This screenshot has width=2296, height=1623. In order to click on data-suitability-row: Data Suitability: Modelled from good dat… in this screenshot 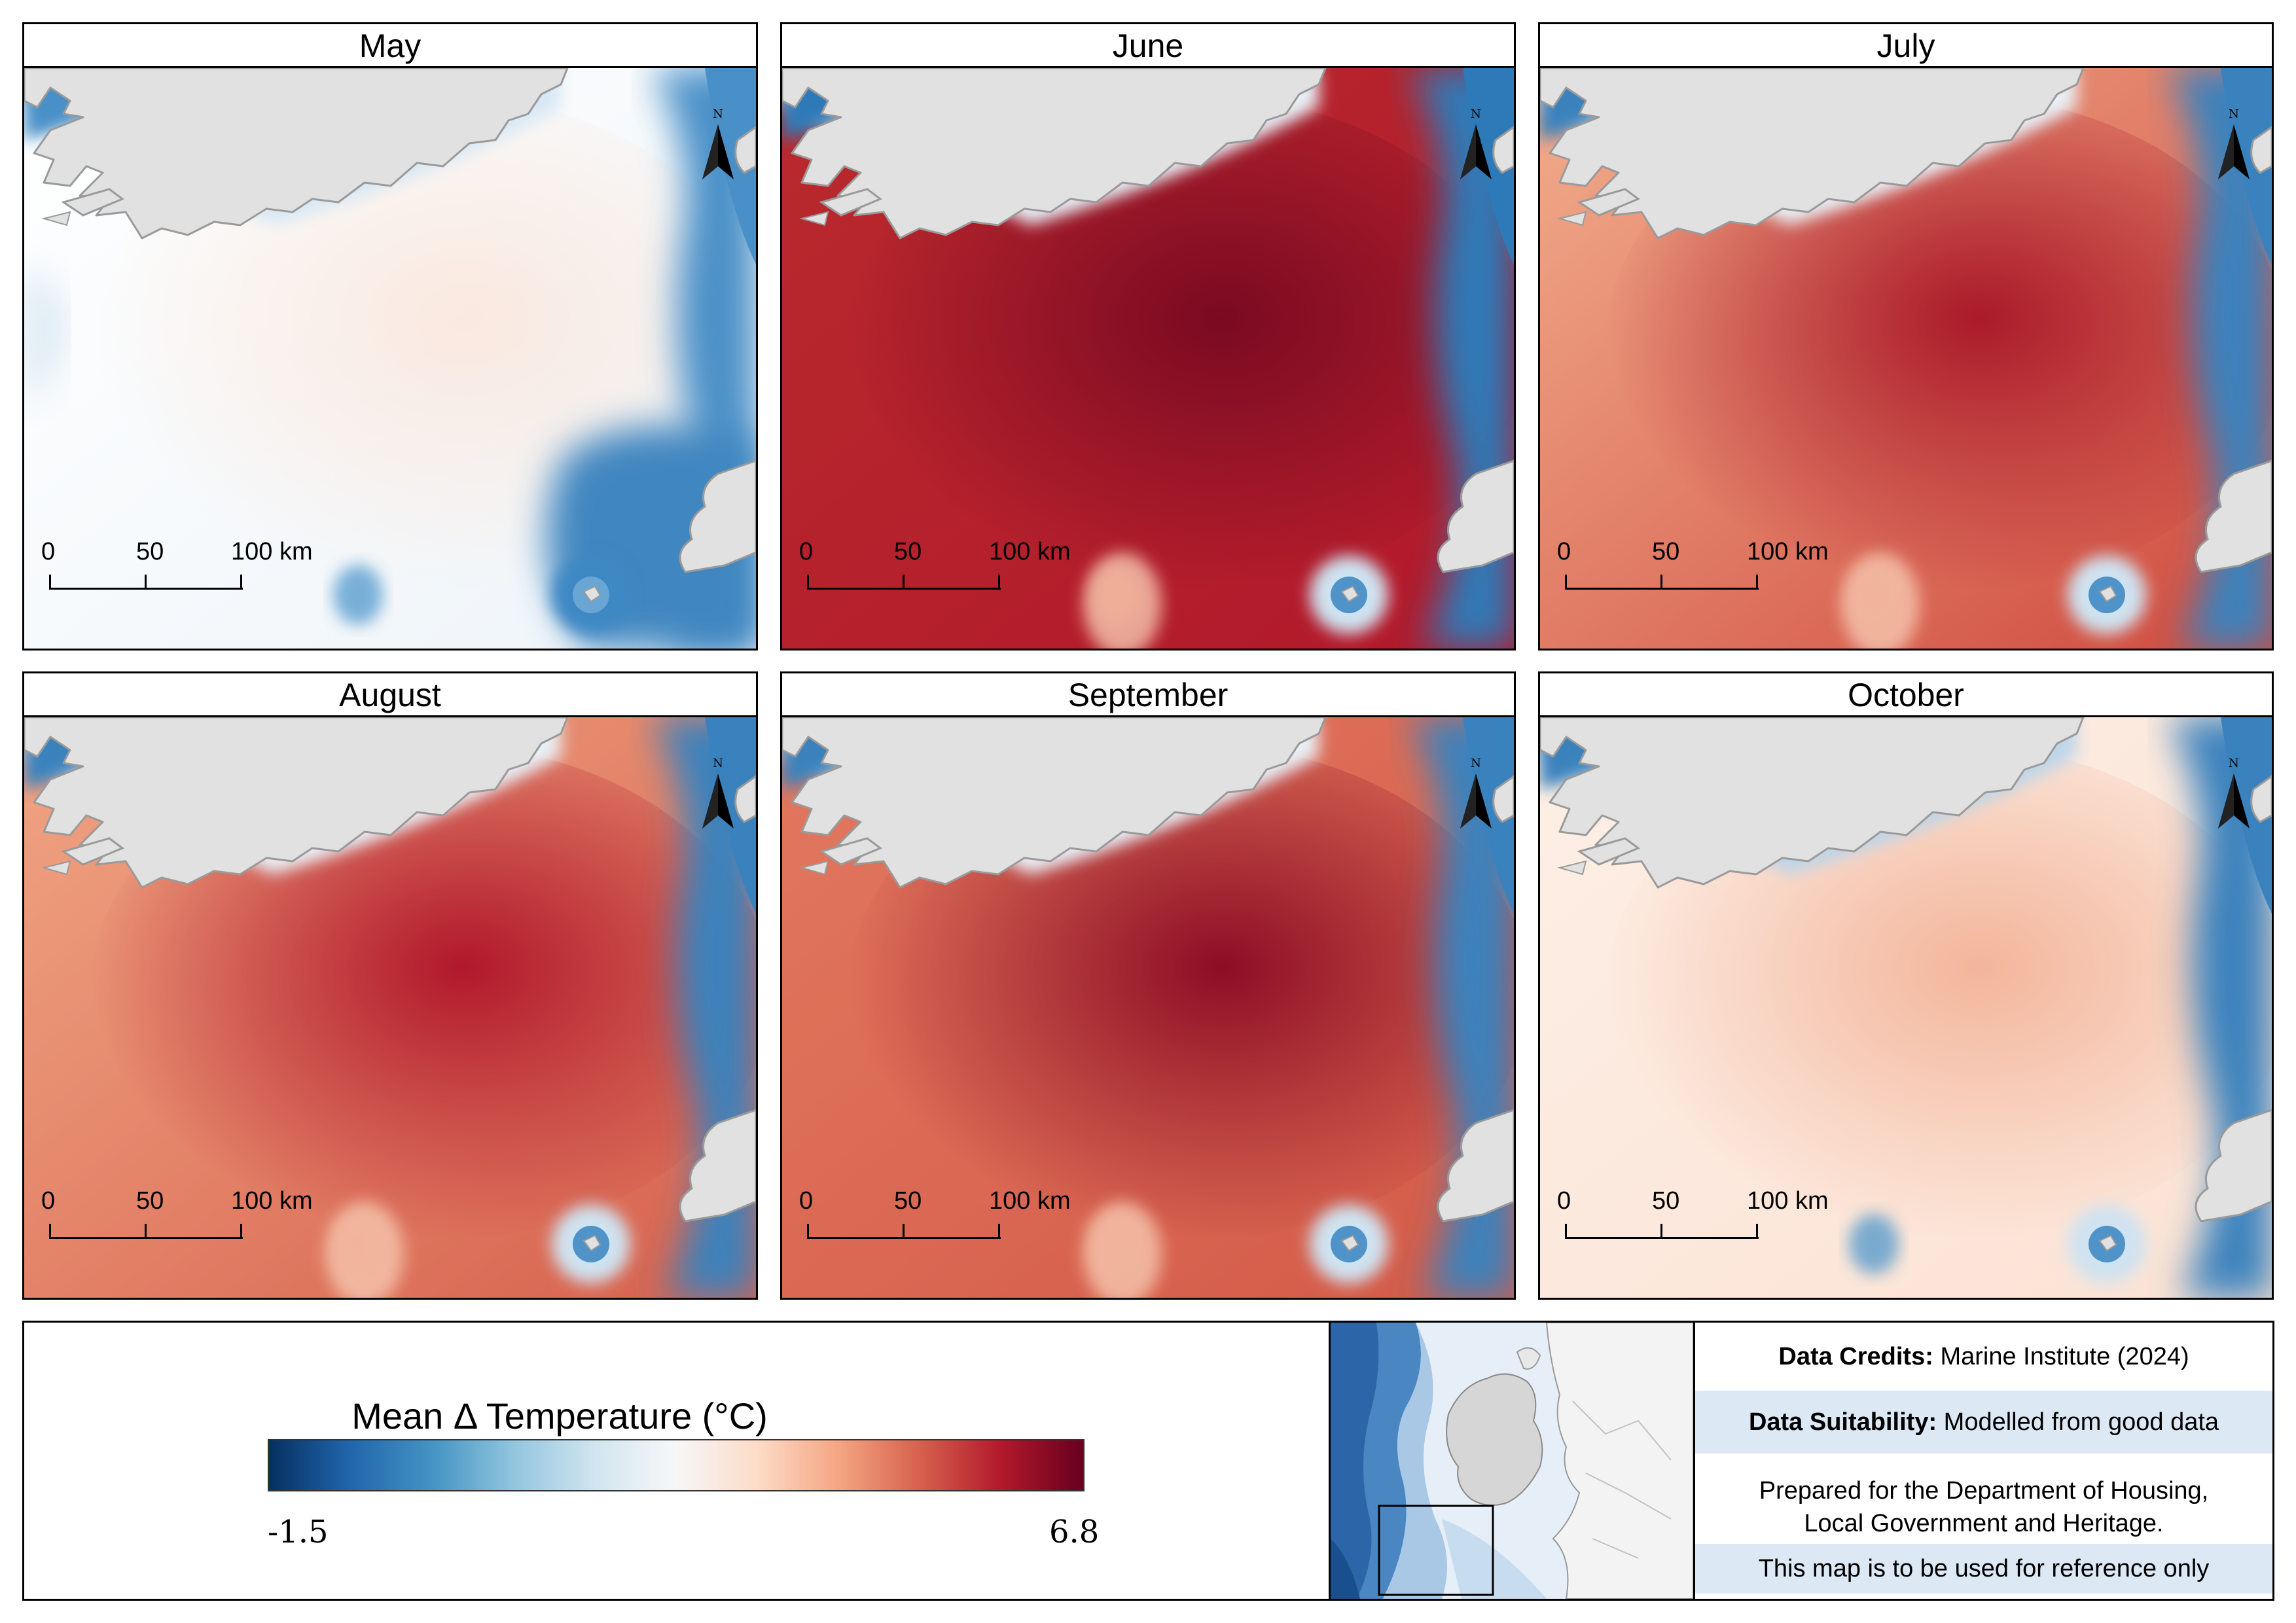, I will do `click(1983, 1422)`.